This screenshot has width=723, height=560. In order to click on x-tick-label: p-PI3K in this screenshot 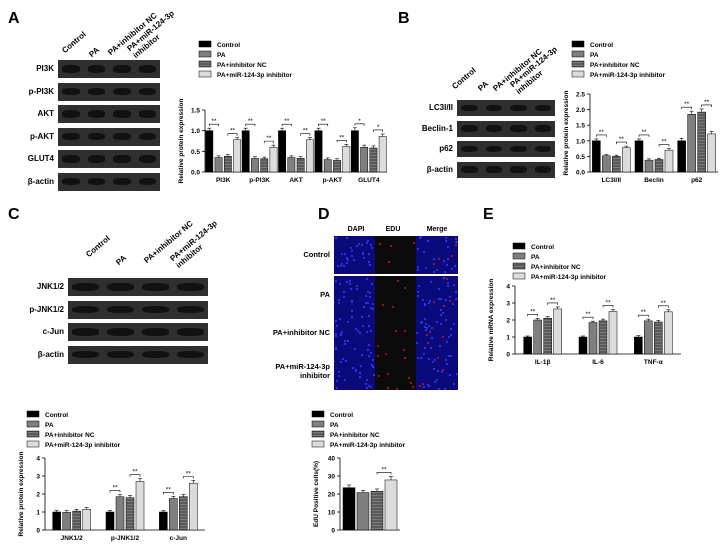, I will do `click(259, 180)`.